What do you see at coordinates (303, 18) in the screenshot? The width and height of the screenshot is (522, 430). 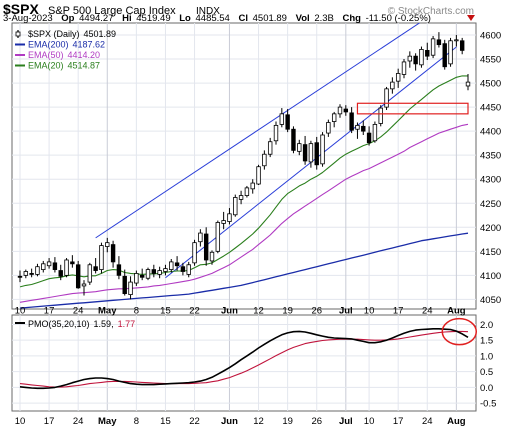 I see `volume-label: Vol` at bounding box center [303, 18].